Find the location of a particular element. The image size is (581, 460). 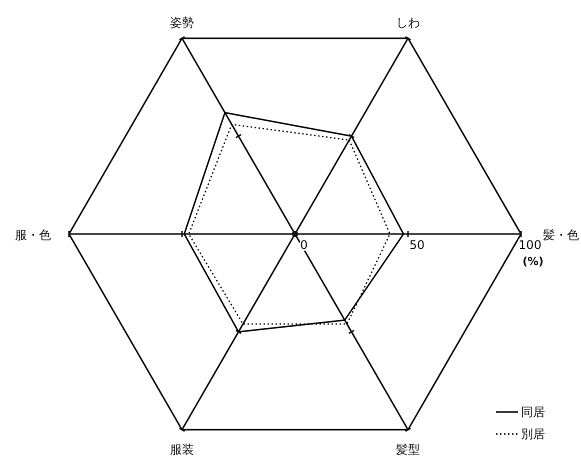

spoke-label: 髪・色 is located at coordinates (561, 235).